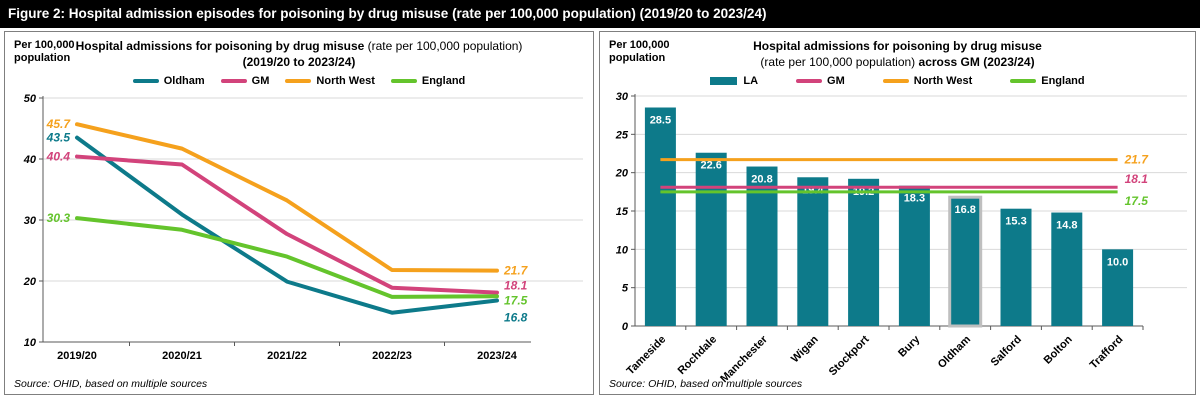 The width and height of the screenshot is (1200, 400). I want to click on start-value-north-west: 45.7, so click(59, 124).